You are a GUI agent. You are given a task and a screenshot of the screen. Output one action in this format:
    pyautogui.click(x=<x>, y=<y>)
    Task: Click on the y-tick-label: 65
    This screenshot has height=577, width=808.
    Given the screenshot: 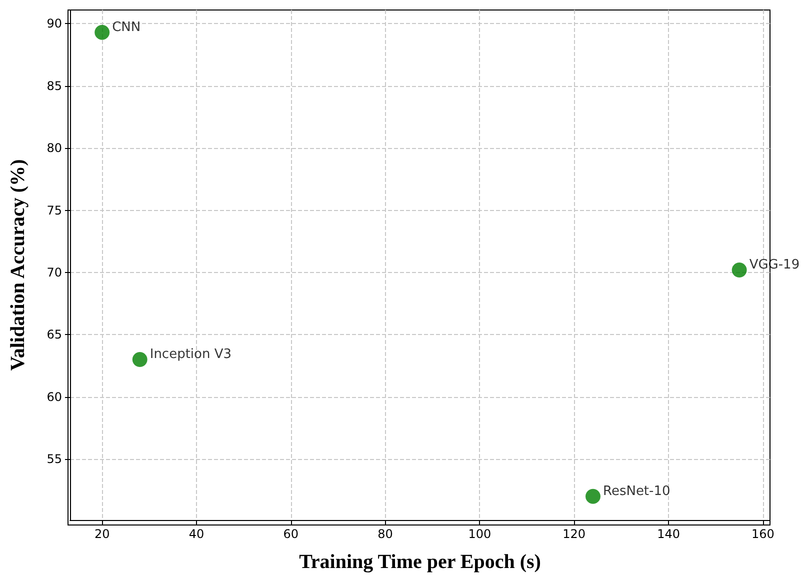 What is the action you would take?
    pyautogui.click(x=54, y=335)
    